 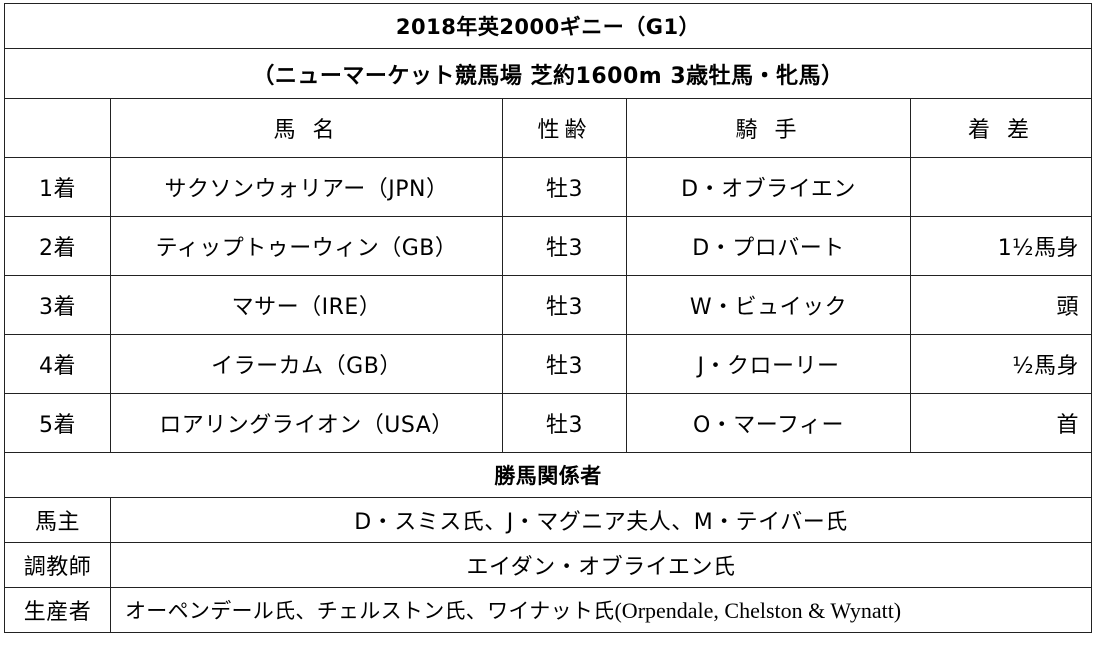 I want to click on horse-cell: サクソンウォリアー（JPN）, so click(x=306, y=187).